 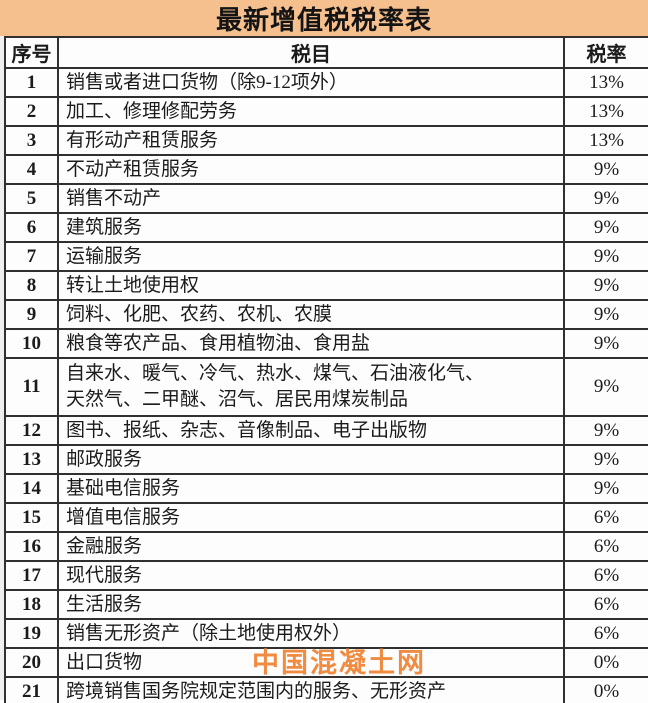 I want to click on header-item: 税目, so click(x=311, y=52).